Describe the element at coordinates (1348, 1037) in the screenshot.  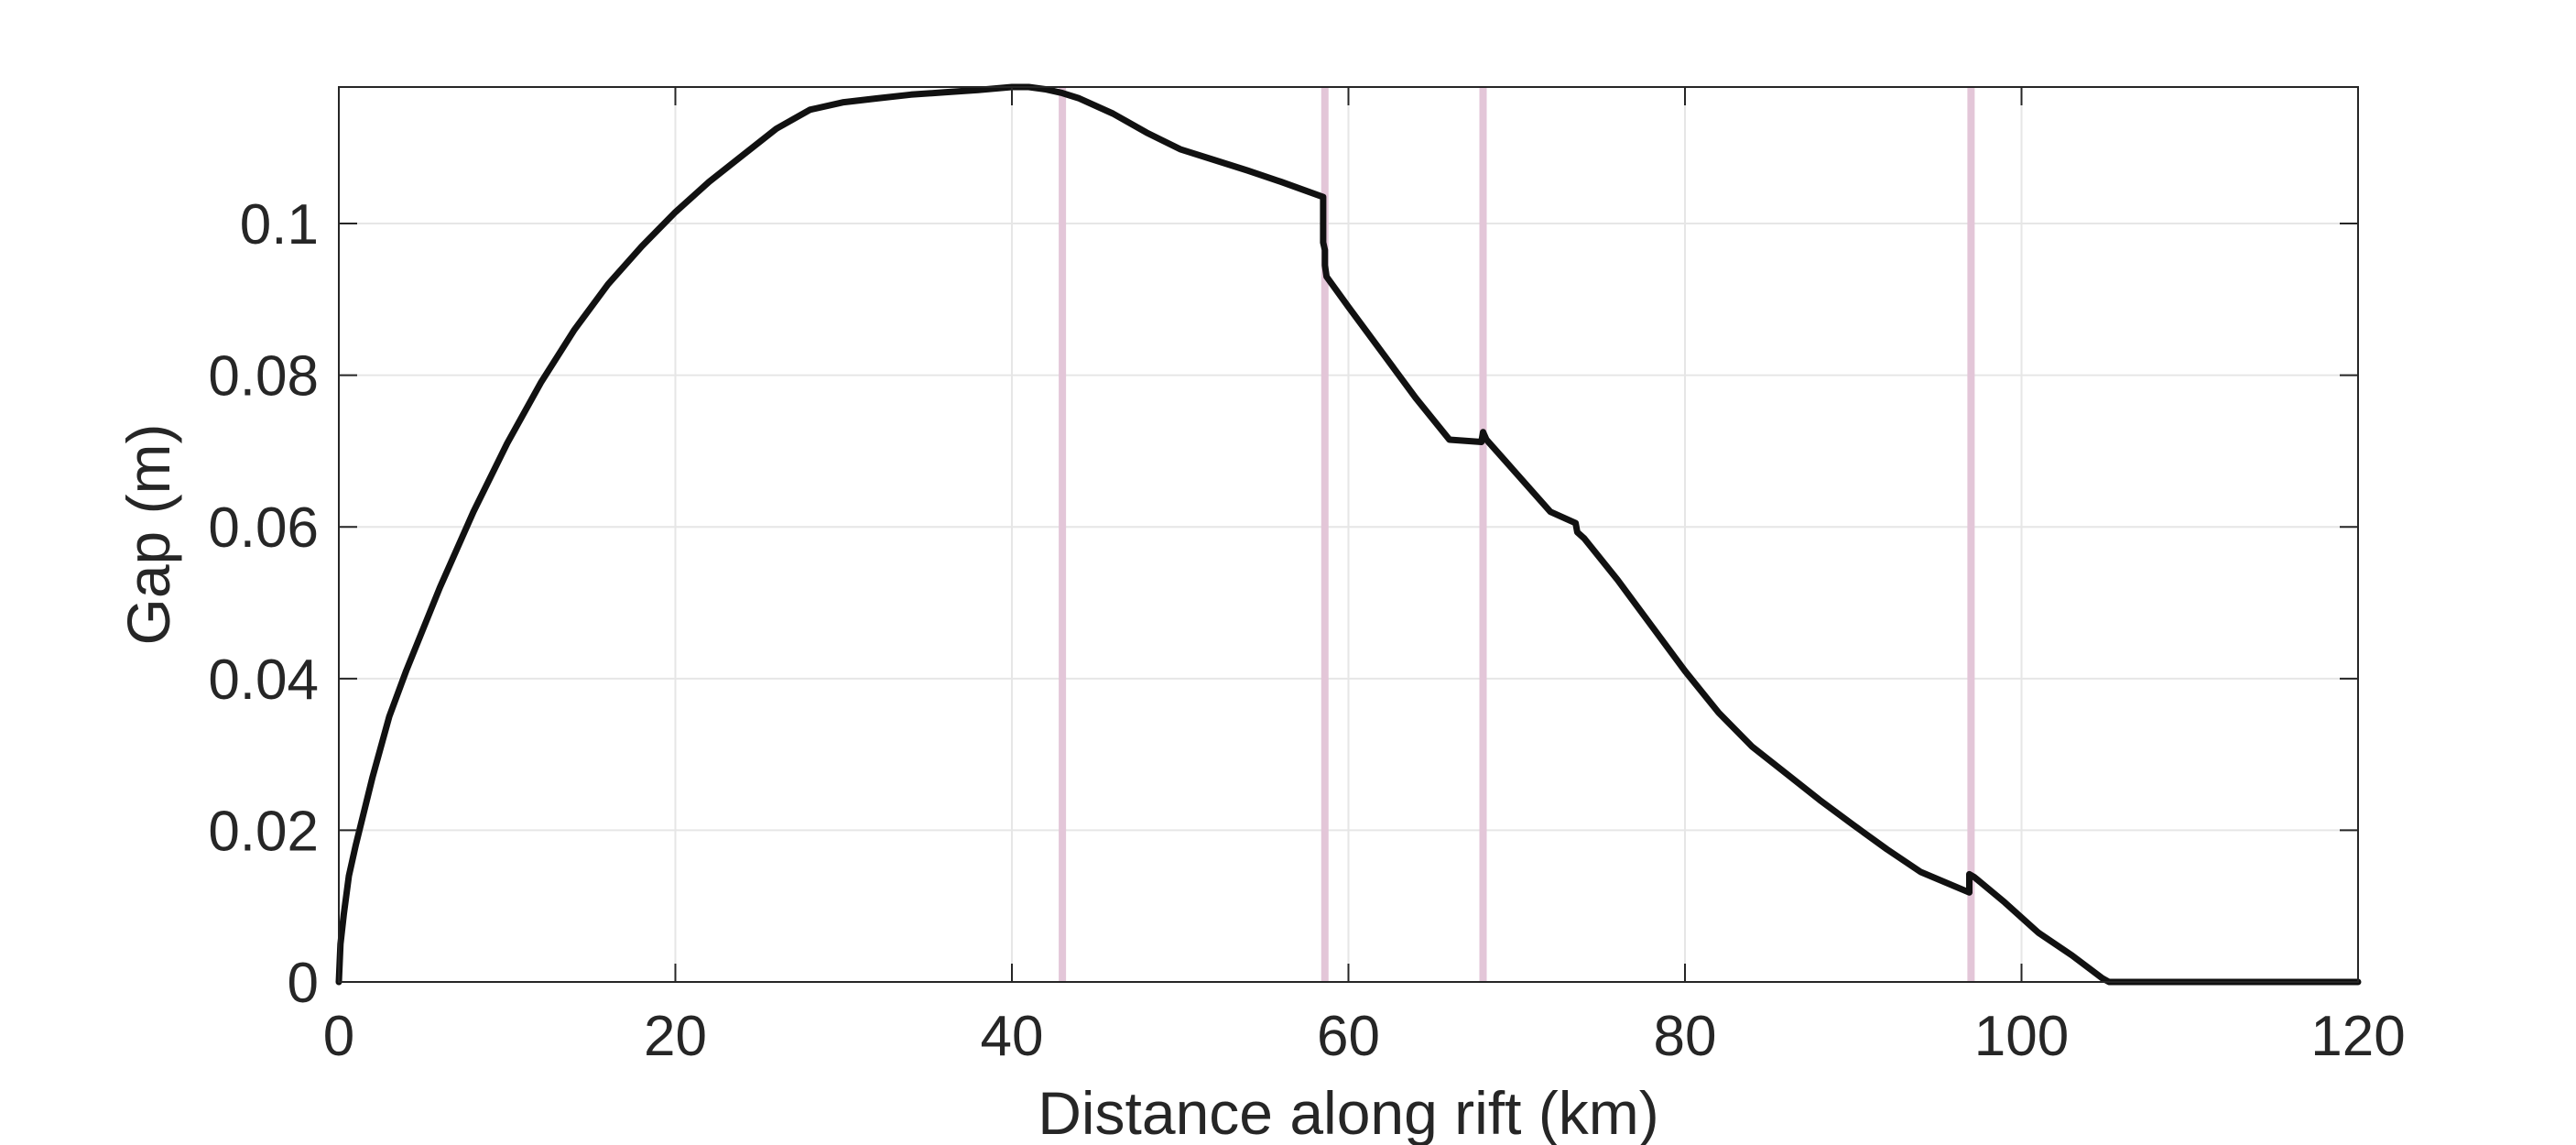
I see `x-tick-label: 60` at that location.